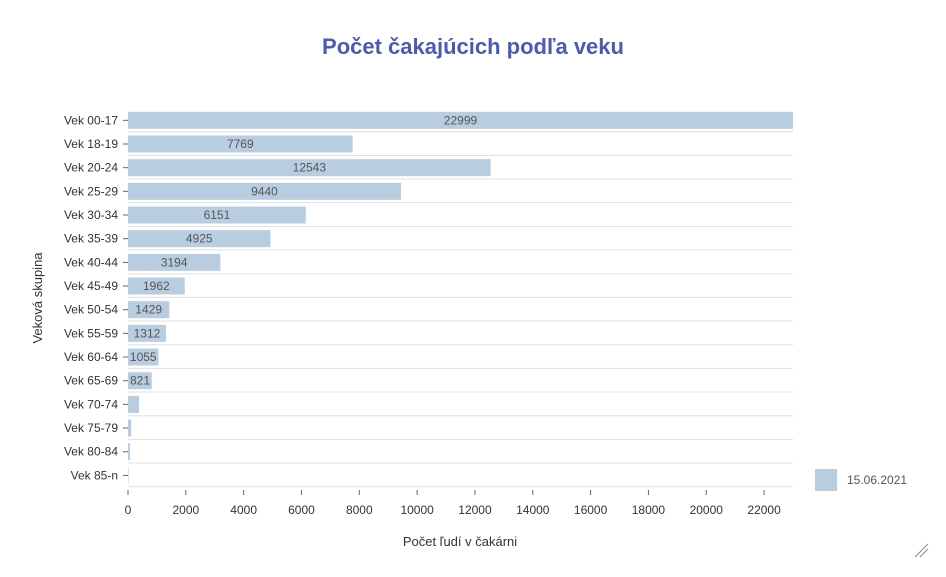 This screenshot has height=577, width=946. I want to click on data-label: 9440, so click(264, 191).